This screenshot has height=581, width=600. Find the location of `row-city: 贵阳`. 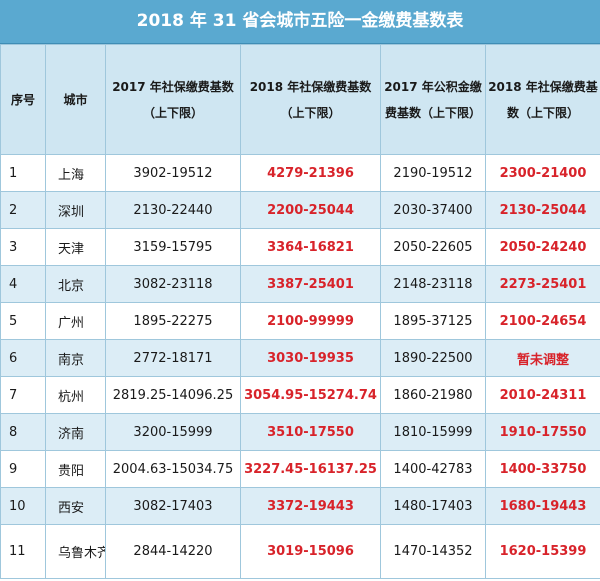

row-city: 贵阳 is located at coordinates (75, 469).